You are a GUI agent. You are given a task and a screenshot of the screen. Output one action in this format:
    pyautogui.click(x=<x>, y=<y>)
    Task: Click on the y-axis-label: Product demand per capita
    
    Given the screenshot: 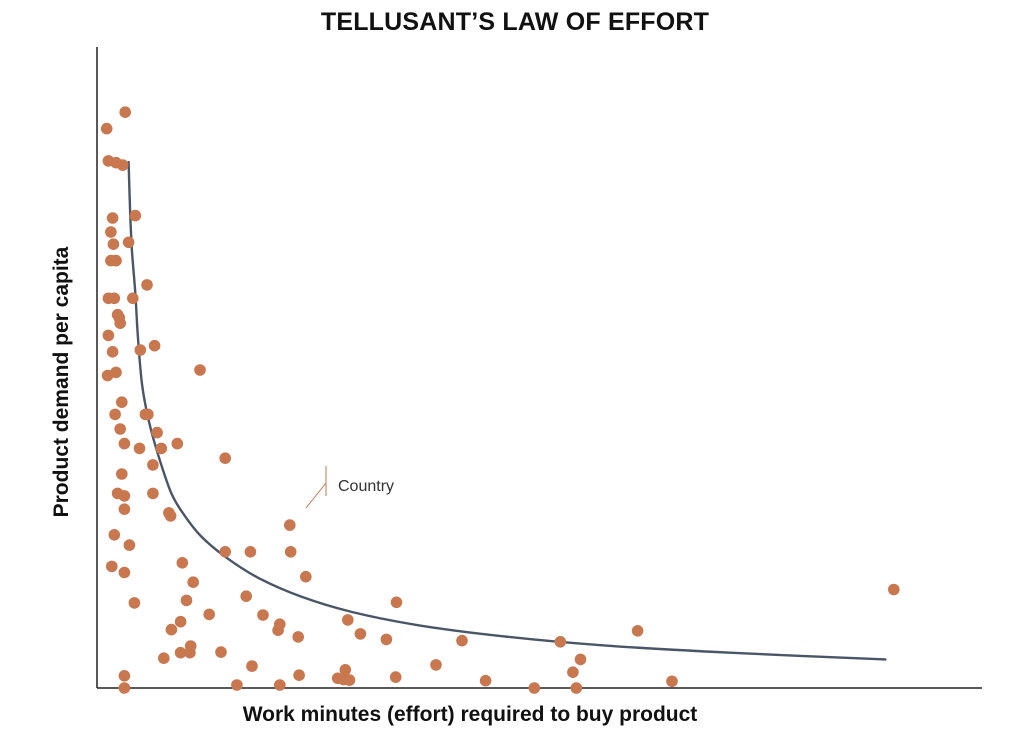 What is the action you would take?
    pyautogui.click(x=61, y=382)
    